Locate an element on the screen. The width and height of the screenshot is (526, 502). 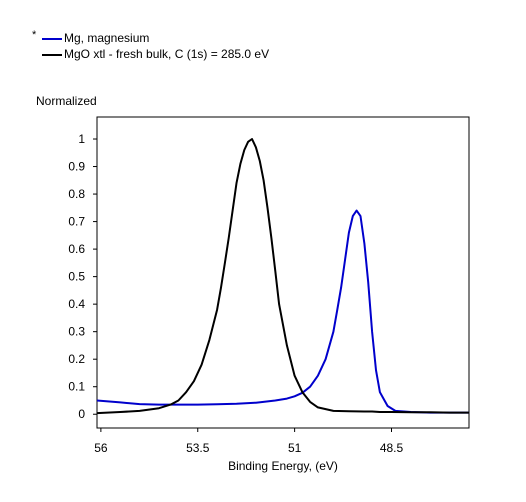
y-tick-label: 0.5 is located at coordinates (76, 277).